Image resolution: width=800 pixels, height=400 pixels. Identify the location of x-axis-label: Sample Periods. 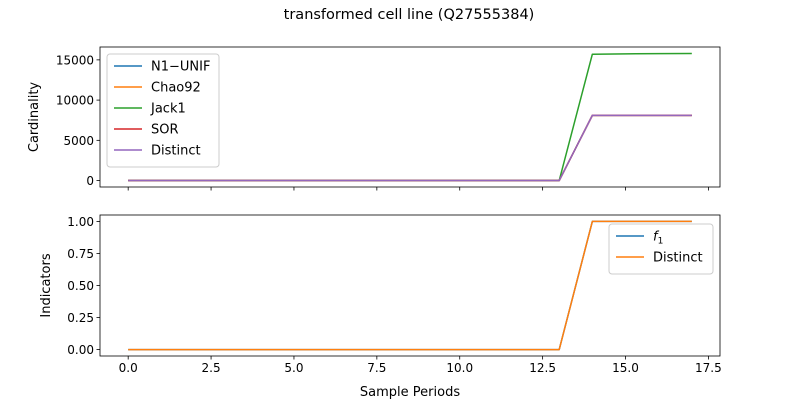
(410, 392).